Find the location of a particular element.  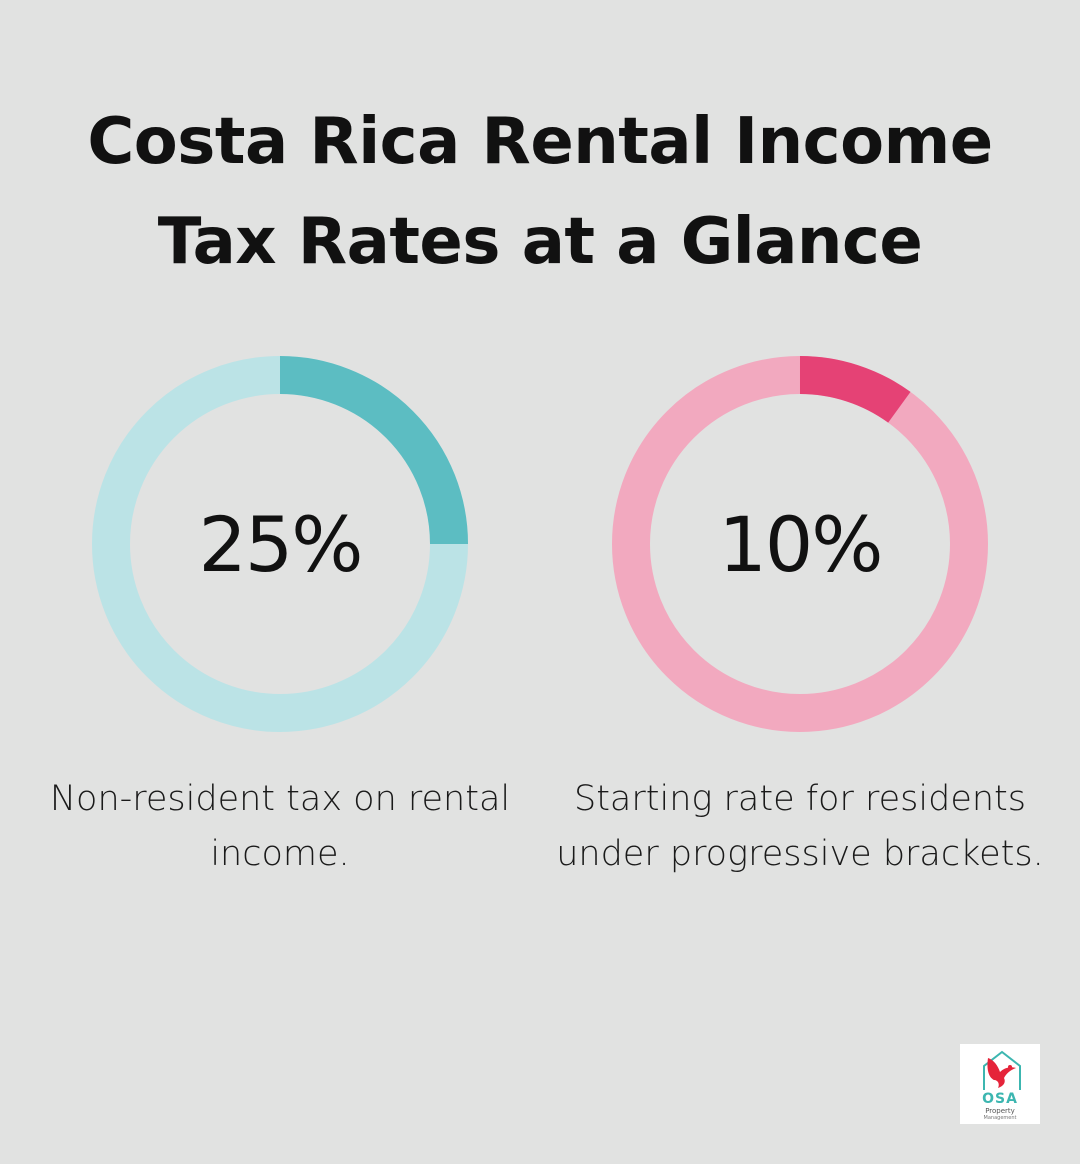

donut-value-resident: 10% is located at coordinates (801, 544).